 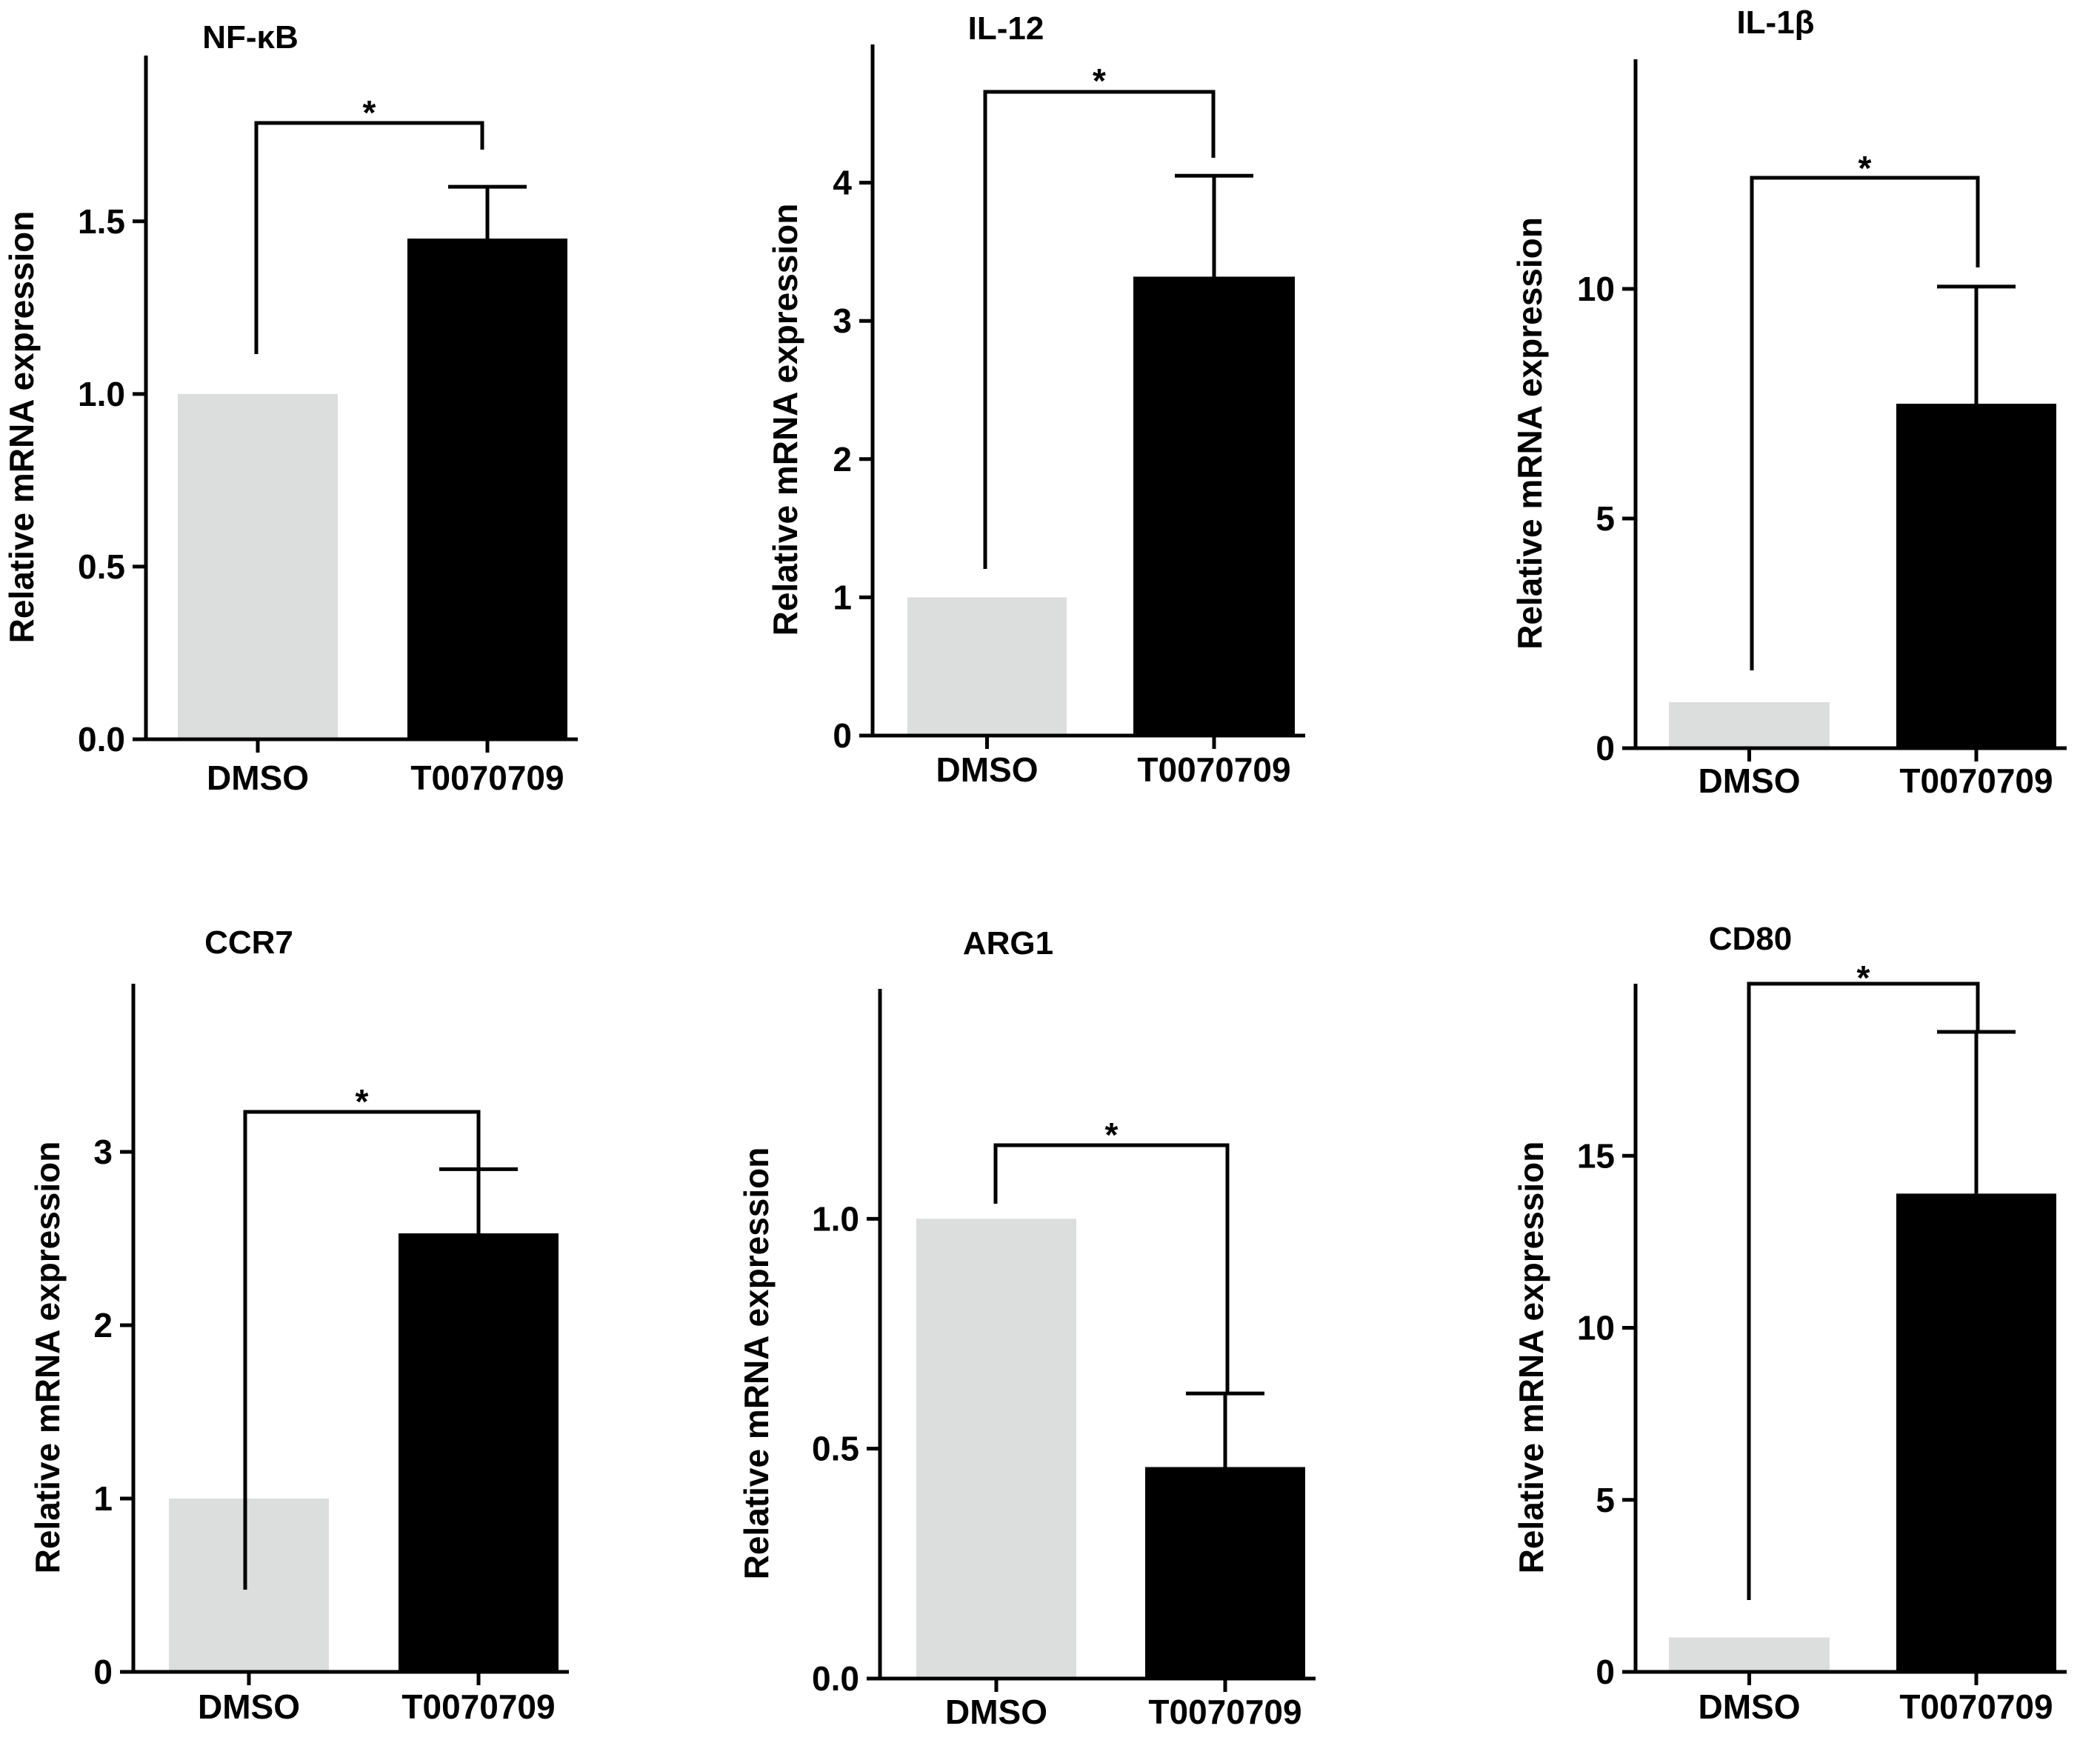 What do you see at coordinates (101, 221) in the screenshot?
I see `y-tick-label: 1.5` at bounding box center [101, 221].